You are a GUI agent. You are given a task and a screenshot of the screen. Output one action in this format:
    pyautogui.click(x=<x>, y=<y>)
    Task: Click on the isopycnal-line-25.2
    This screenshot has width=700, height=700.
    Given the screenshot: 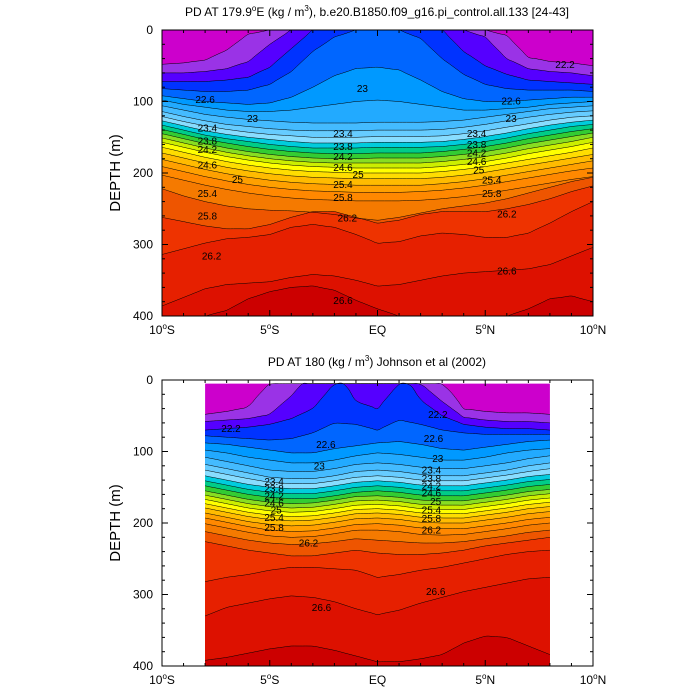 What is the action you would take?
    pyautogui.click(x=377, y=165)
    